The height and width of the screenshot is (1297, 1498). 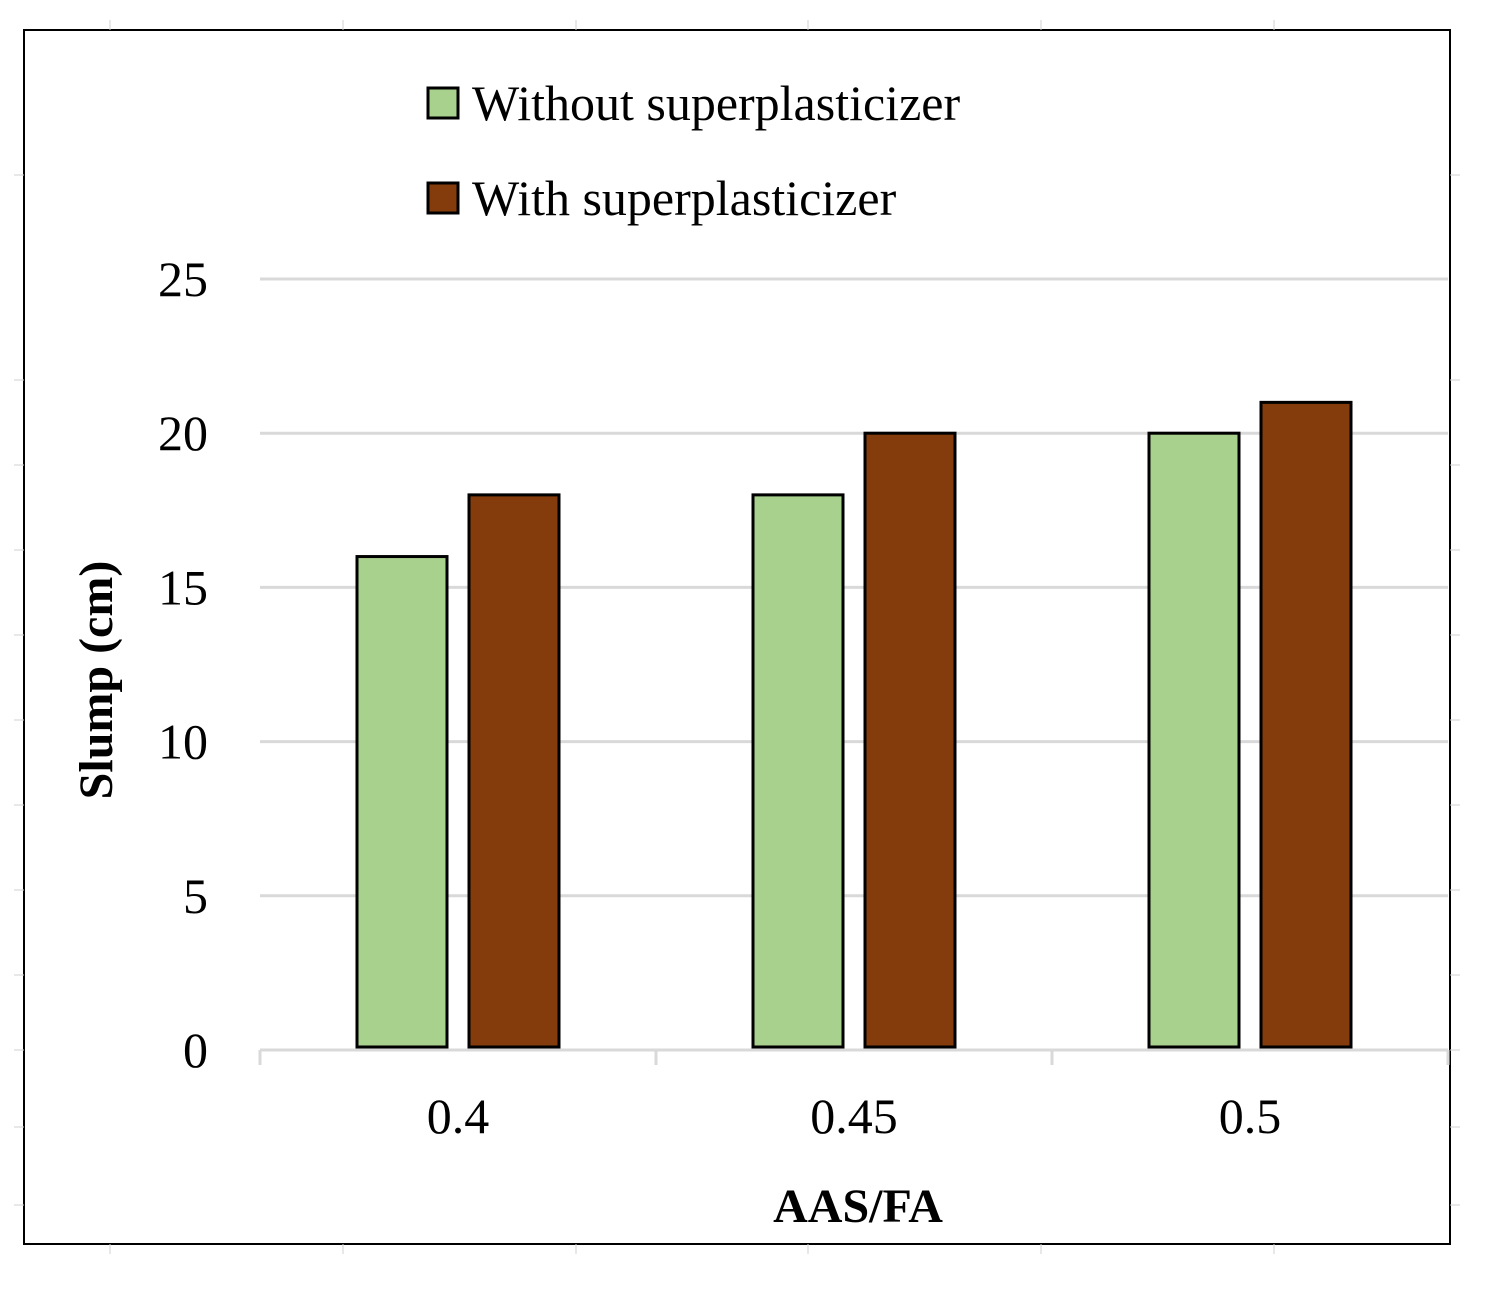 I want to click on legend-label-with-superplasticizer: With superplasticizer, so click(x=684, y=198).